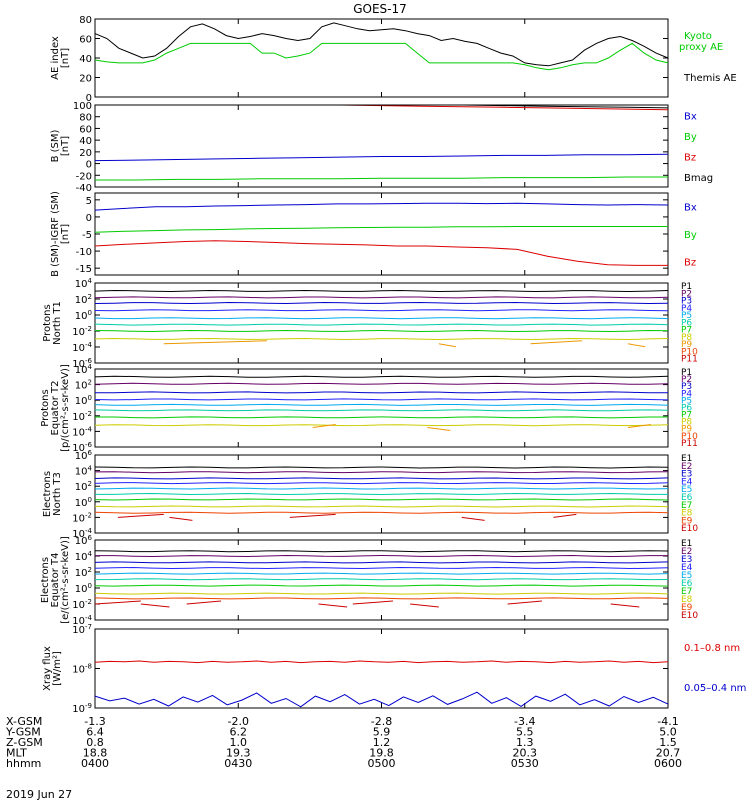 This screenshot has width=750, height=800. I want to click on series-0-1-0-8-nm, so click(381, 662).